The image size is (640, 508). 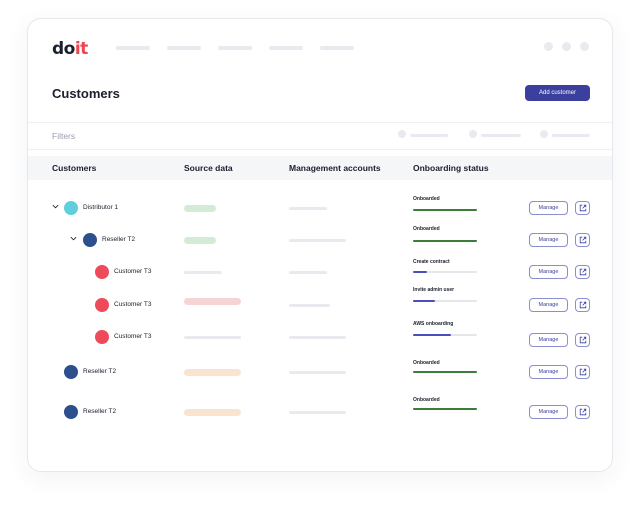 I want to click on table-row: Customer T3 Invite admin user Manage, so click(x=320, y=302).